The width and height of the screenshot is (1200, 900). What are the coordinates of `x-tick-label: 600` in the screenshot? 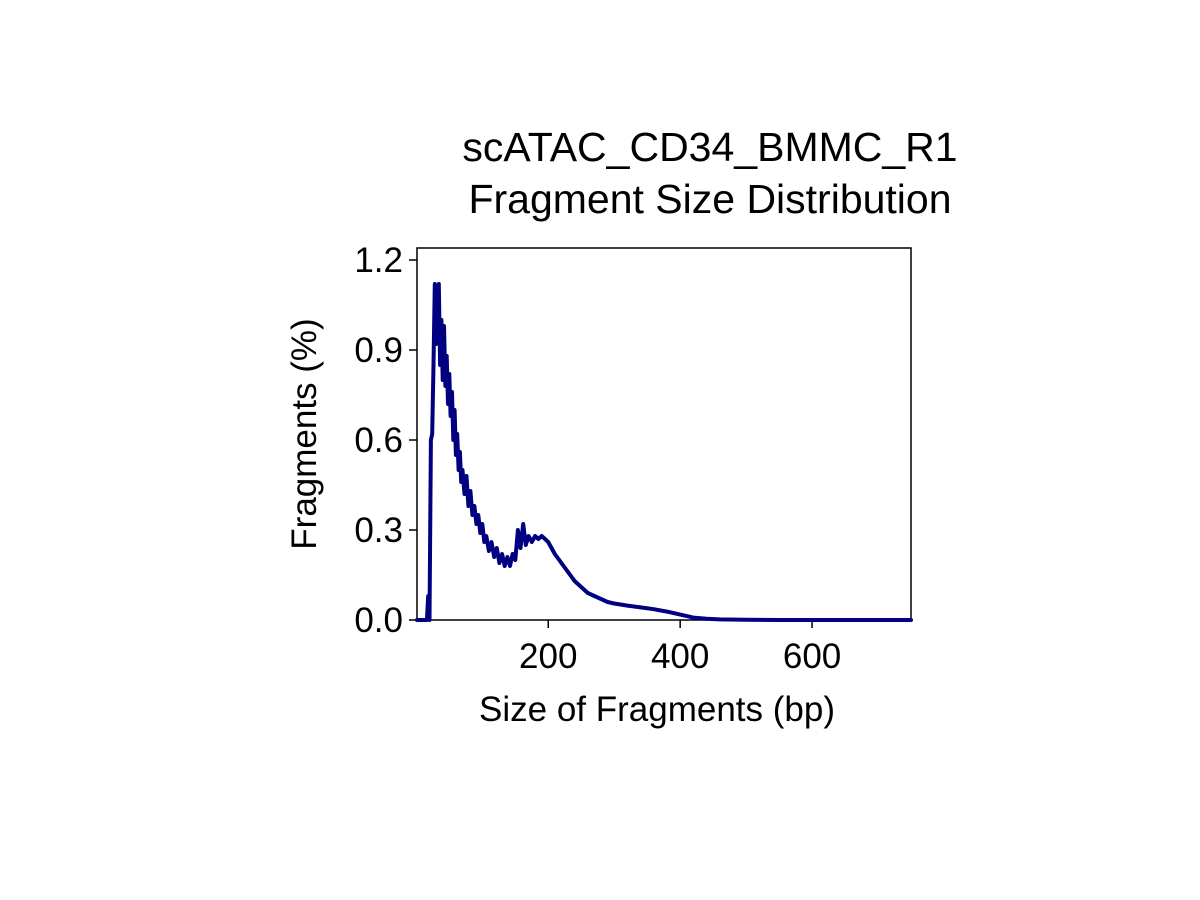 It's located at (812, 656).